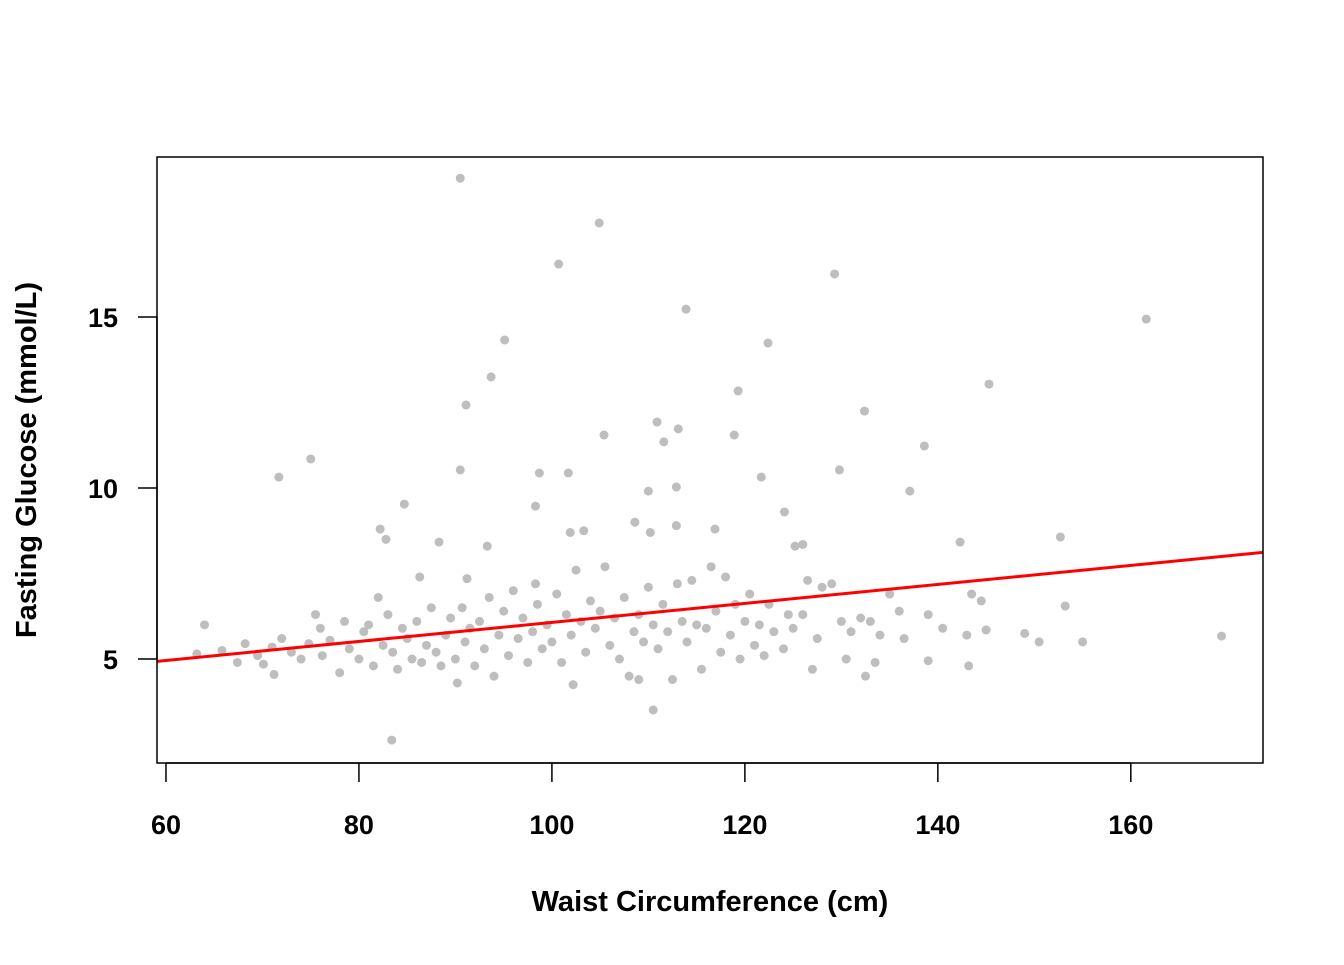 This screenshot has height=965, width=1344. I want to click on y-axis: 5 10 15, so click(123, 489).